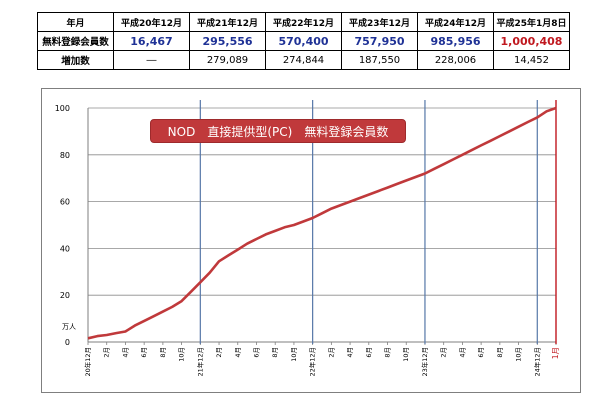 The image size is (610, 400). What do you see at coordinates (278, 131) in the screenshot?
I see `chart-title: NOD 直接提供型(PC) 無料登録会員数` at bounding box center [278, 131].